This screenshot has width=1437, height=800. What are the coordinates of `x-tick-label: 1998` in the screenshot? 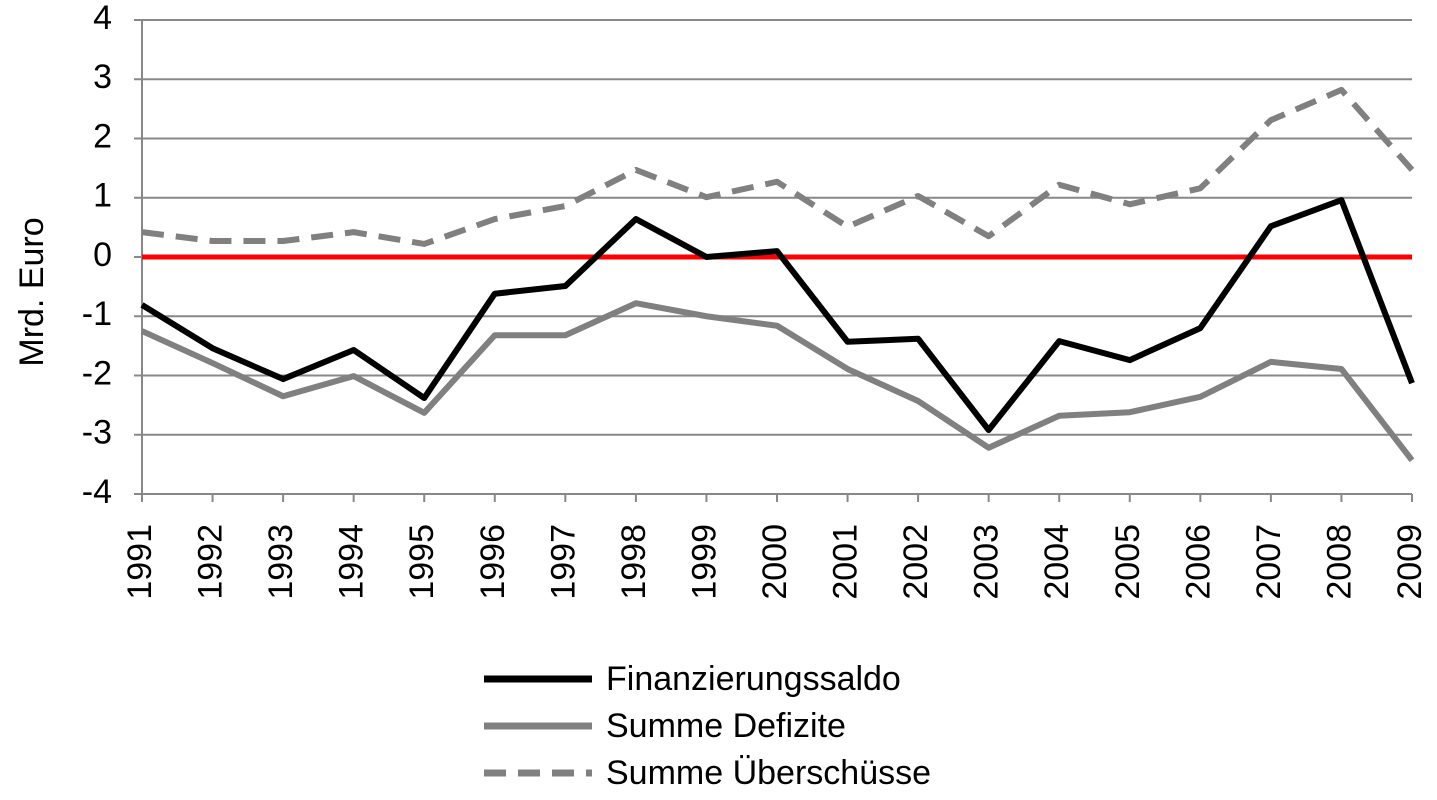 It's located at (634, 562).